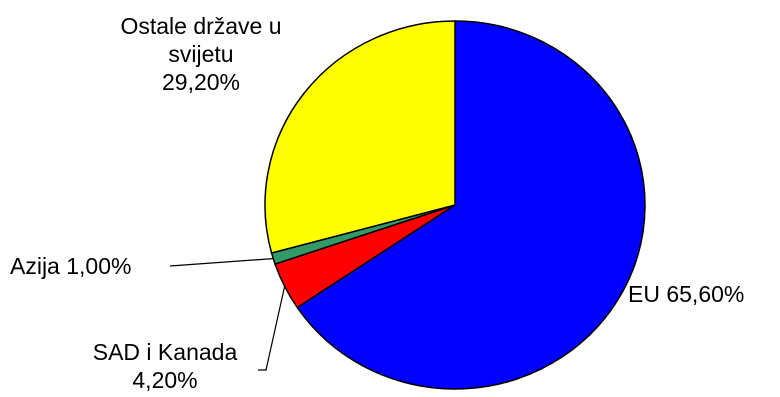 The height and width of the screenshot is (397, 780). Describe the element at coordinates (200, 82) in the screenshot. I see `slice-label-ostale-value: 29,20%` at that location.